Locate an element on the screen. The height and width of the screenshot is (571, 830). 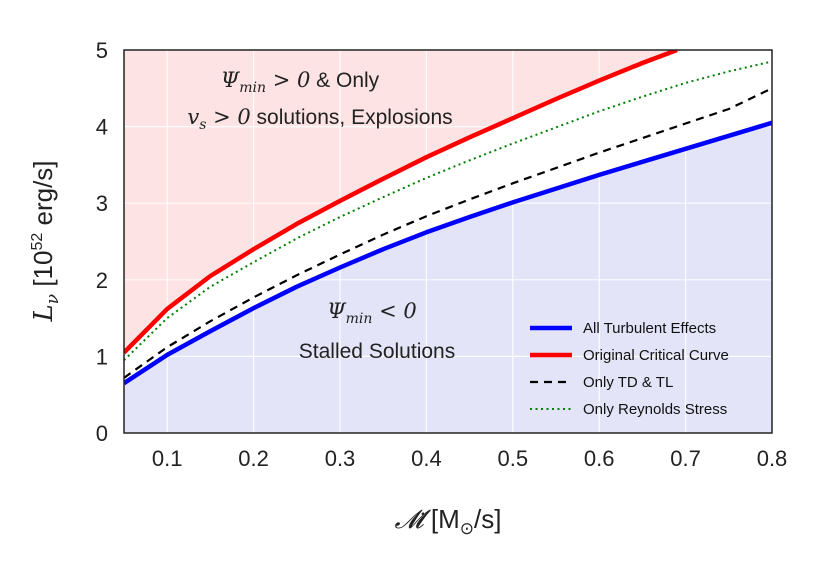
y-tick-label: 2 is located at coordinates (102, 280).